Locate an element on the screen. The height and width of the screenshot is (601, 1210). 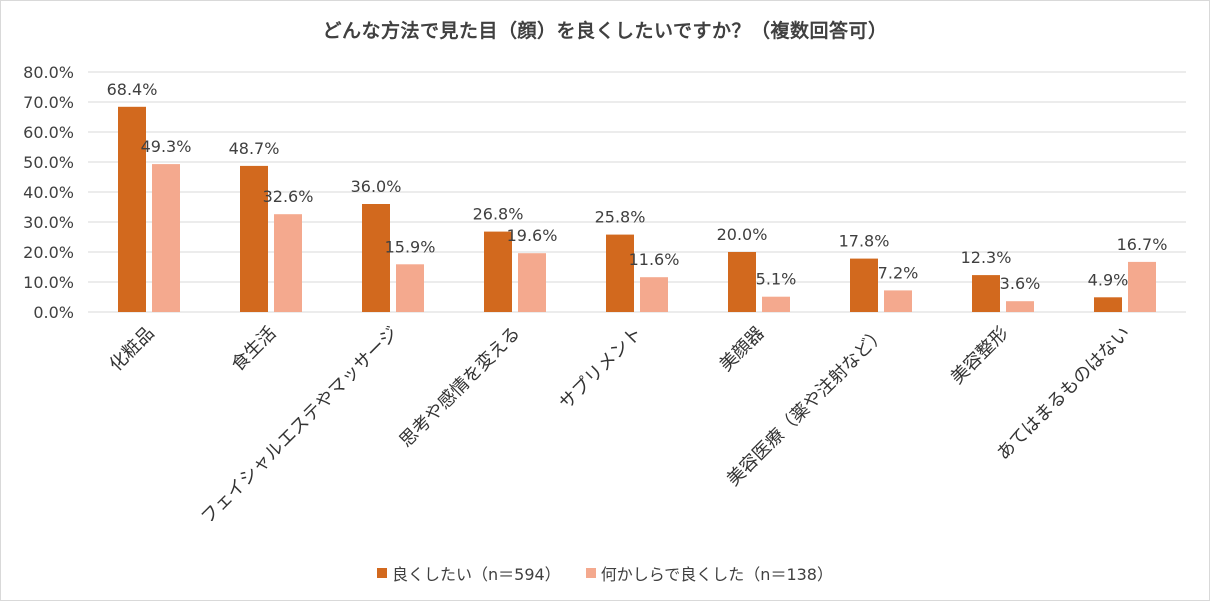
data-label-series2: 32.6% is located at coordinates (288, 196).